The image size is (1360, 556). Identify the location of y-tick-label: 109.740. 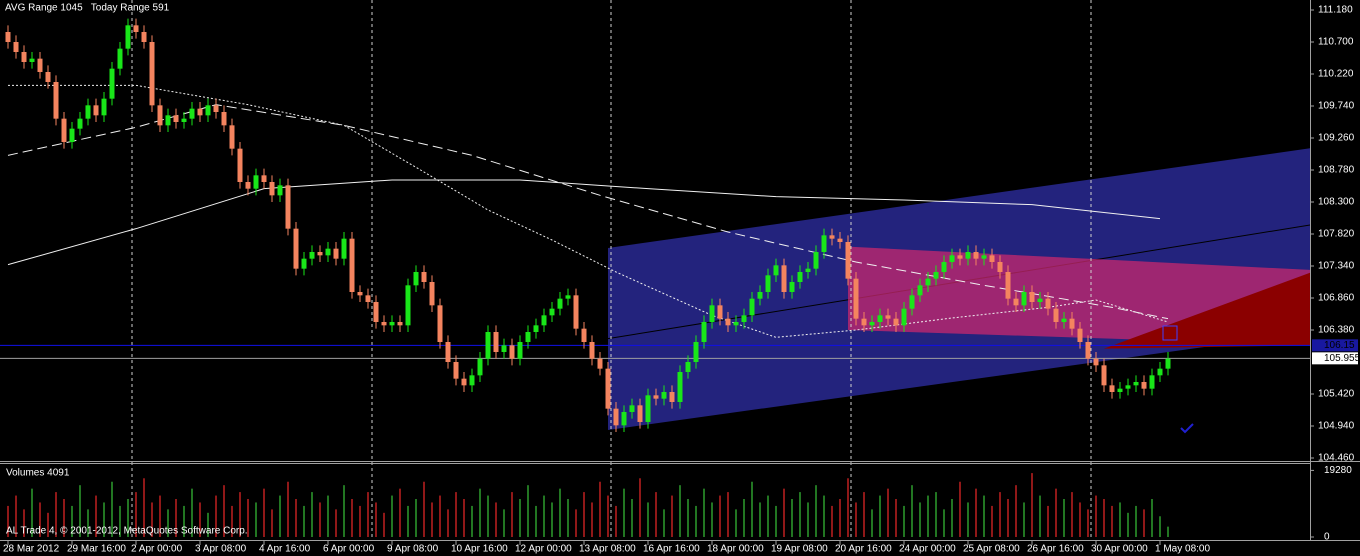
(1336, 106).